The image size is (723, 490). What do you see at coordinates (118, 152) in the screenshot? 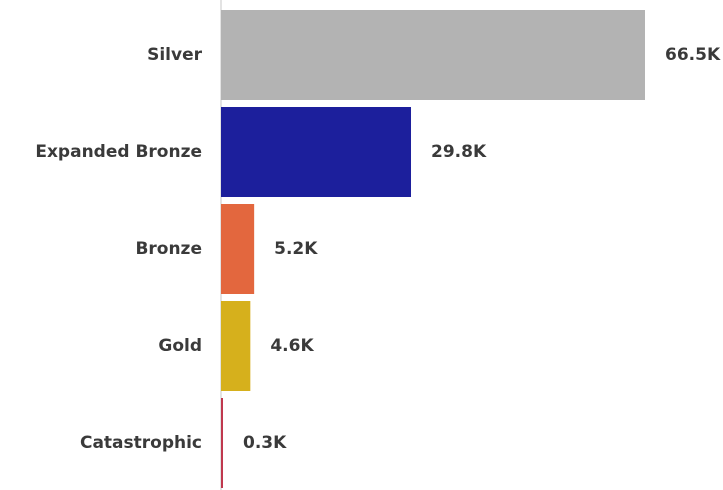
I see `category-label-expanded-bronze: Expanded Bronze` at bounding box center [118, 152].